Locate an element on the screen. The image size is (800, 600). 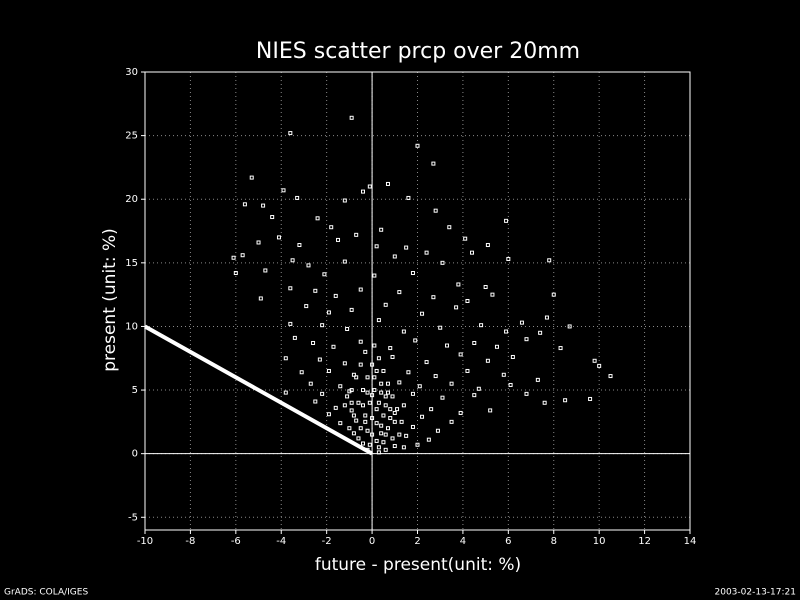
x-tick-label: -6 is located at coordinates (236, 541).